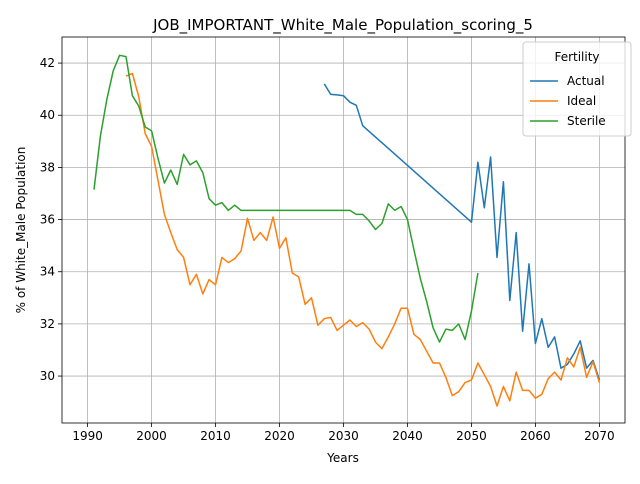 This screenshot has height=484, width=640. Describe the element at coordinates (586, 121) in the screenshot. I see `legend-label-sterile: Sterile` at that location.